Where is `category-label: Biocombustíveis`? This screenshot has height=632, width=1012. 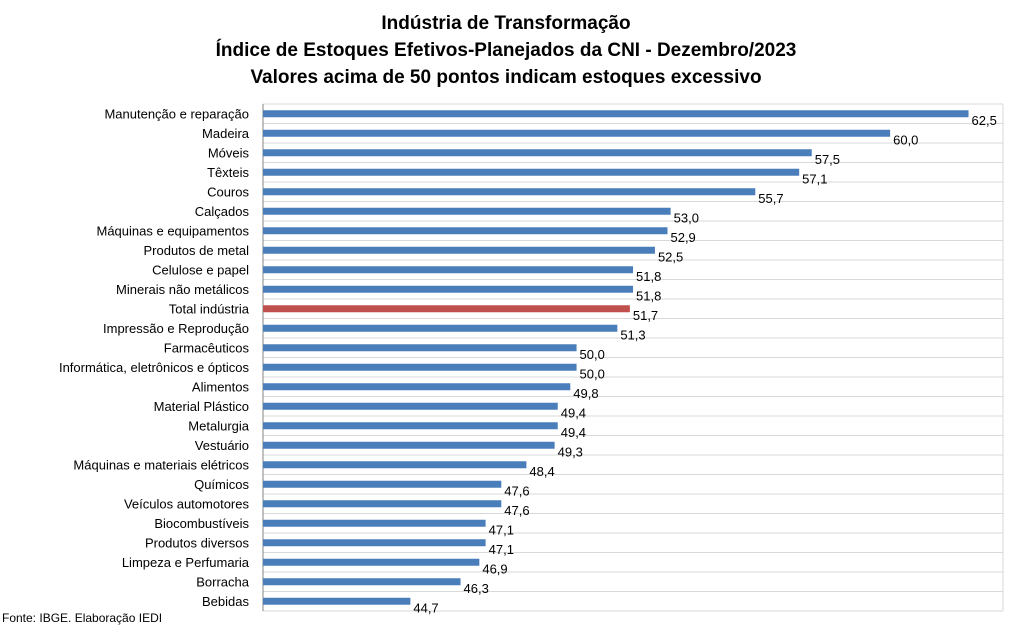 category-label: Biocombustíveis is located at coordinates (201, 523).